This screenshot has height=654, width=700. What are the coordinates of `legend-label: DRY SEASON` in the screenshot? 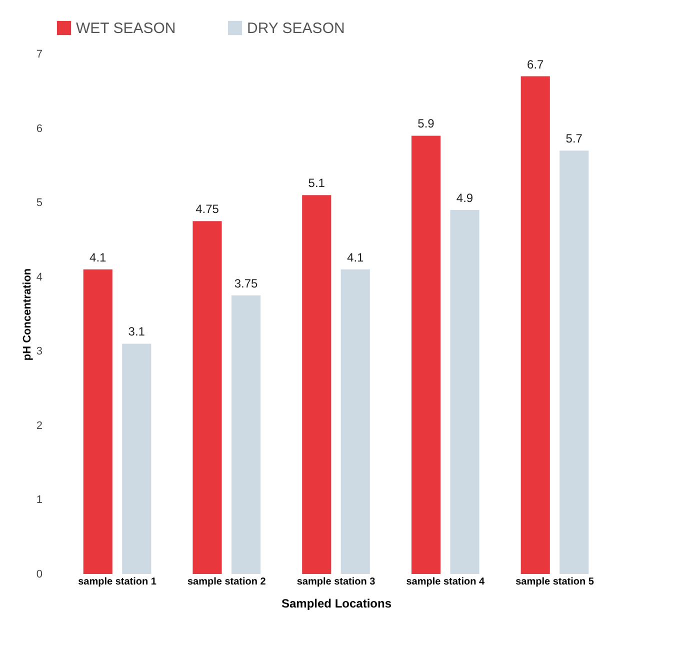 It's located at (296, 28).